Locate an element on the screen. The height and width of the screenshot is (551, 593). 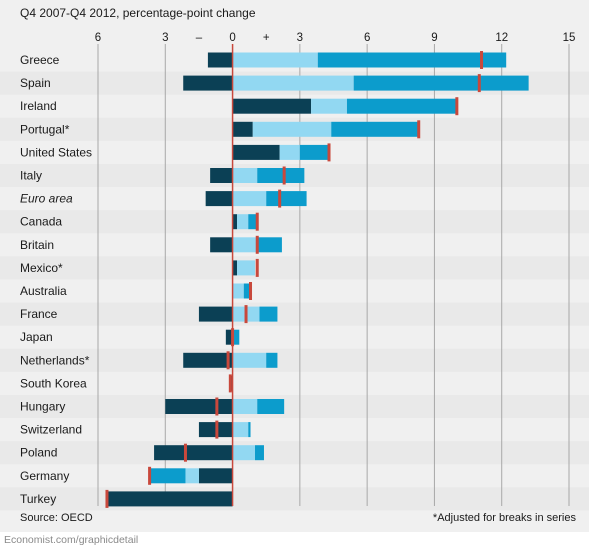
x-tick-label: 0 is located at coordinates (232, 38).